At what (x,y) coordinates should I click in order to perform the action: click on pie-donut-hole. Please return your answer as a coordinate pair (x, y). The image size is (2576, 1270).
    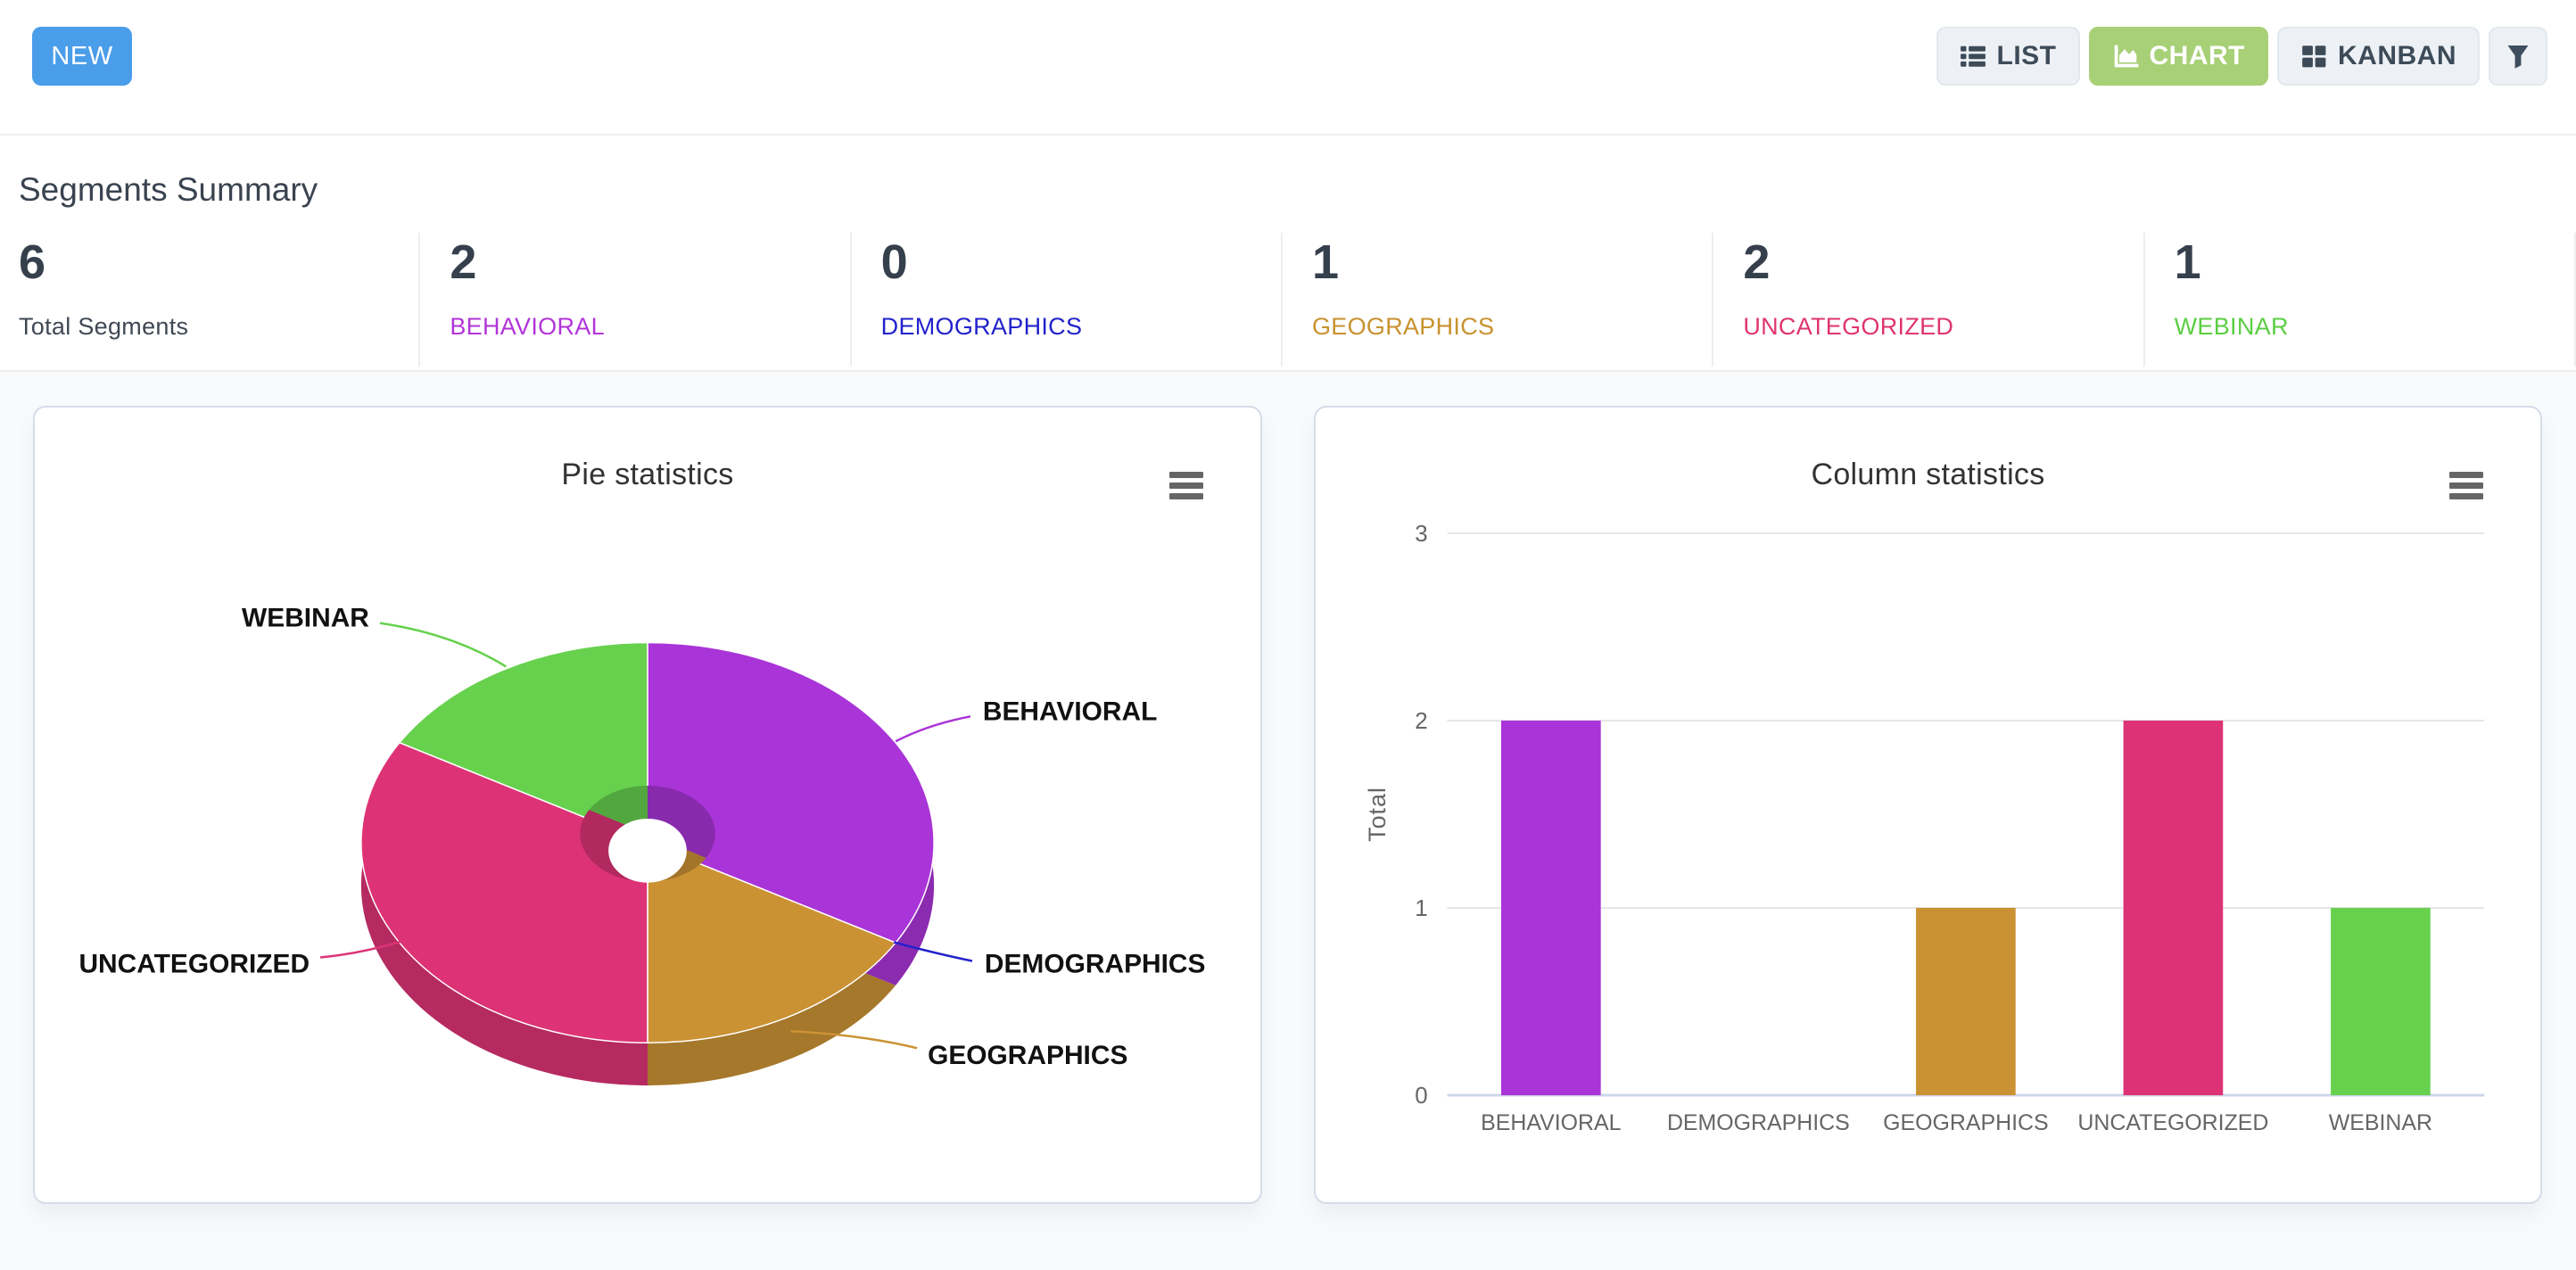
    Looking at the image, I should click on (647, 851).